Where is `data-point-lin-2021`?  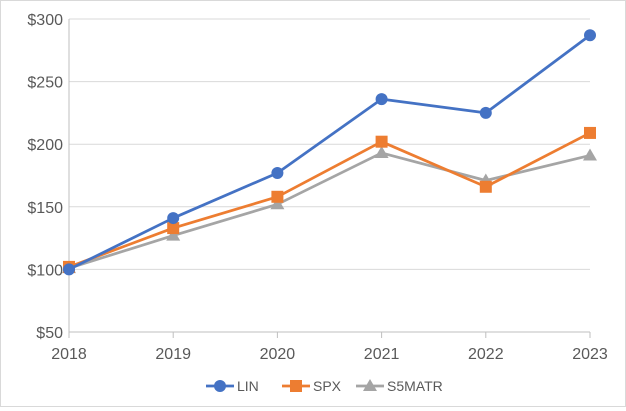
data-point-lin-2021 is located at coordinates (381, 99).